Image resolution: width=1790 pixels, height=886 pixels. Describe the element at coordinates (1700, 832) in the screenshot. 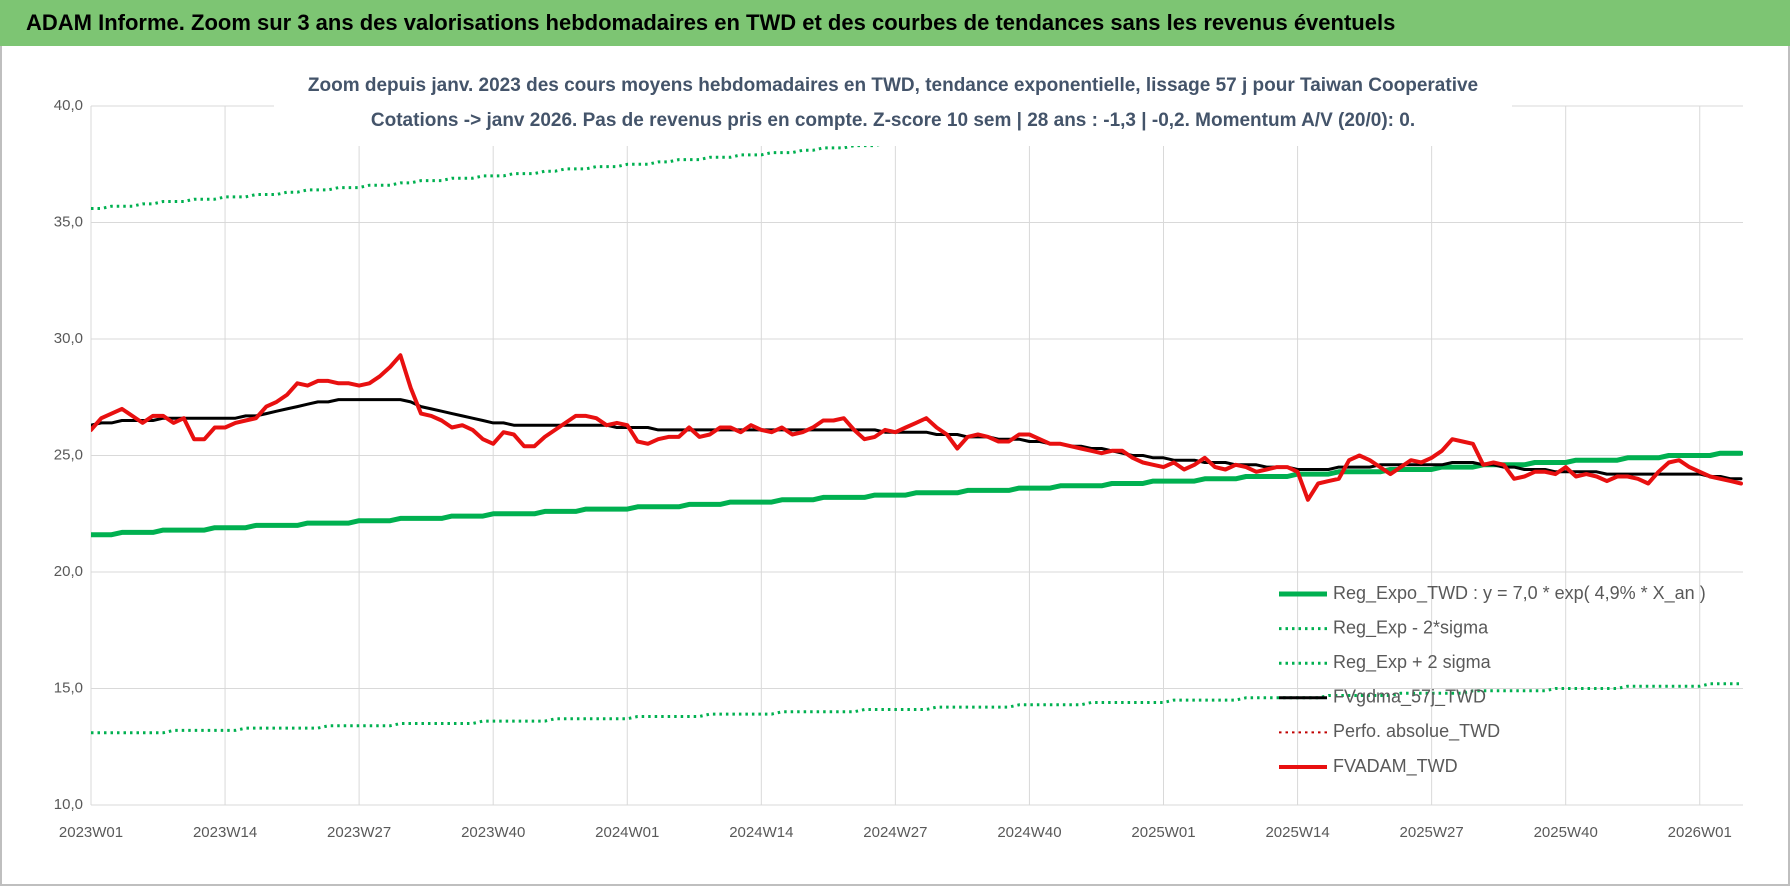

I see `x-tick-label: 2026W01` at that location.